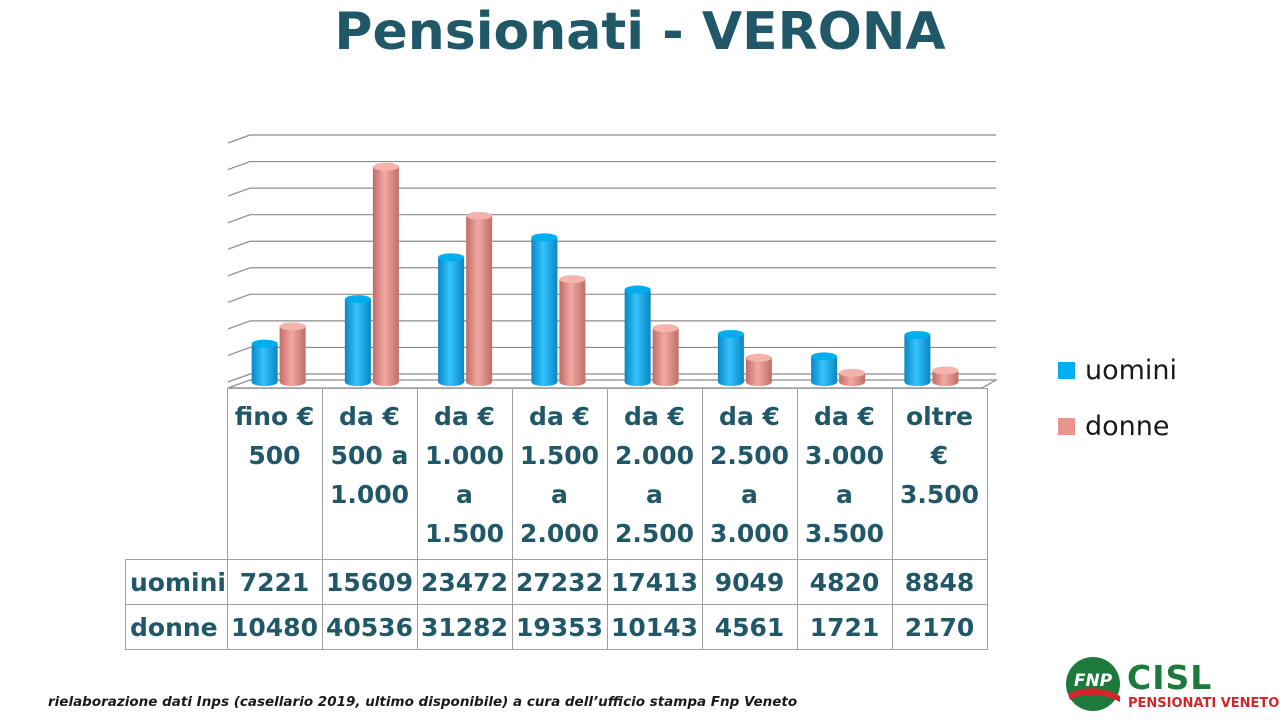 This screenshot has width=1280, height=720. I want to click on category-cell: da € 3.000 a 3.500, so click(844, 474).